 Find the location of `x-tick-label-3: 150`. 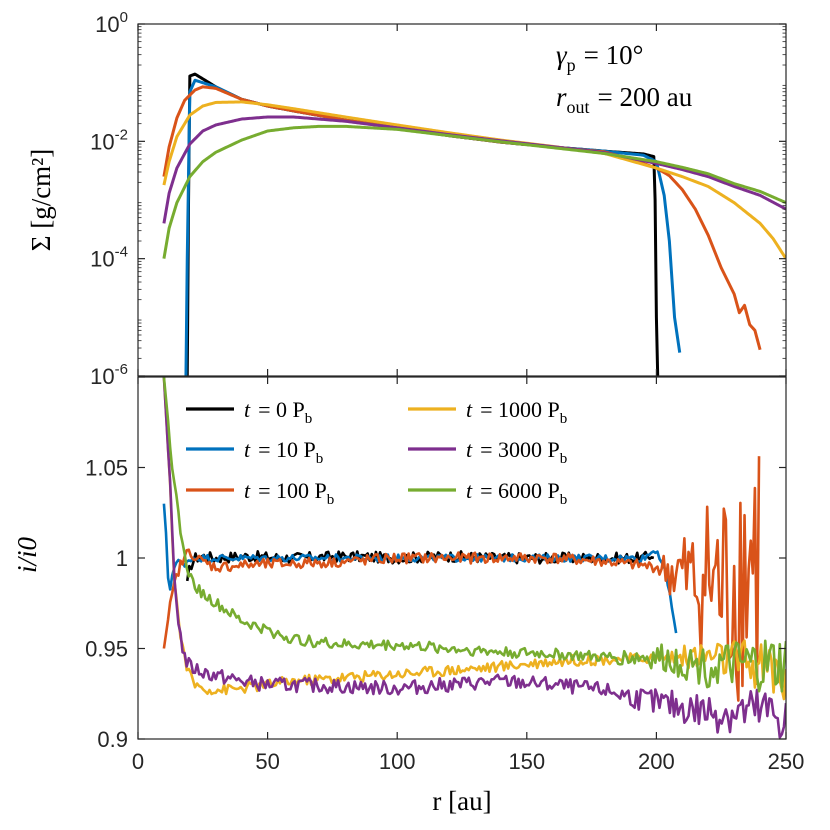

x-tick-label-3: 150 is located at coordinates (526, 761).